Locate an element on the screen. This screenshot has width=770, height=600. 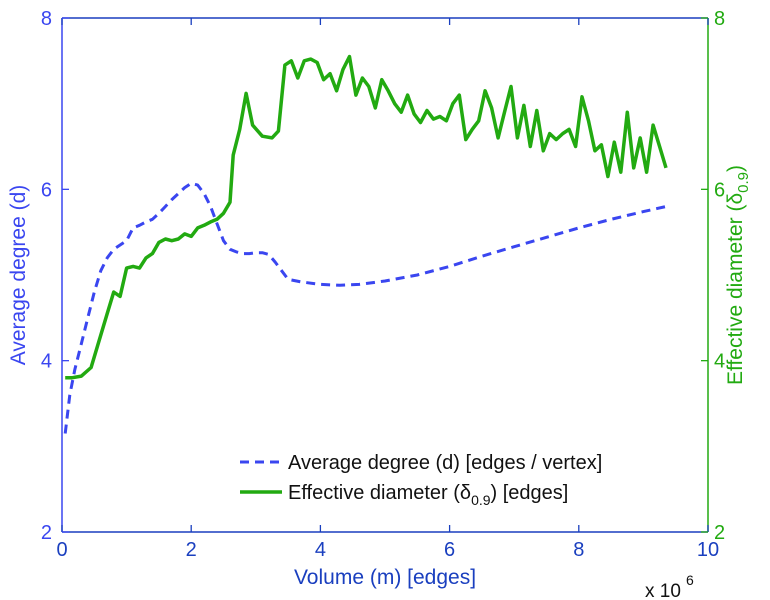
left-y-tick-label: 6 is located at coordinates (46, 190).